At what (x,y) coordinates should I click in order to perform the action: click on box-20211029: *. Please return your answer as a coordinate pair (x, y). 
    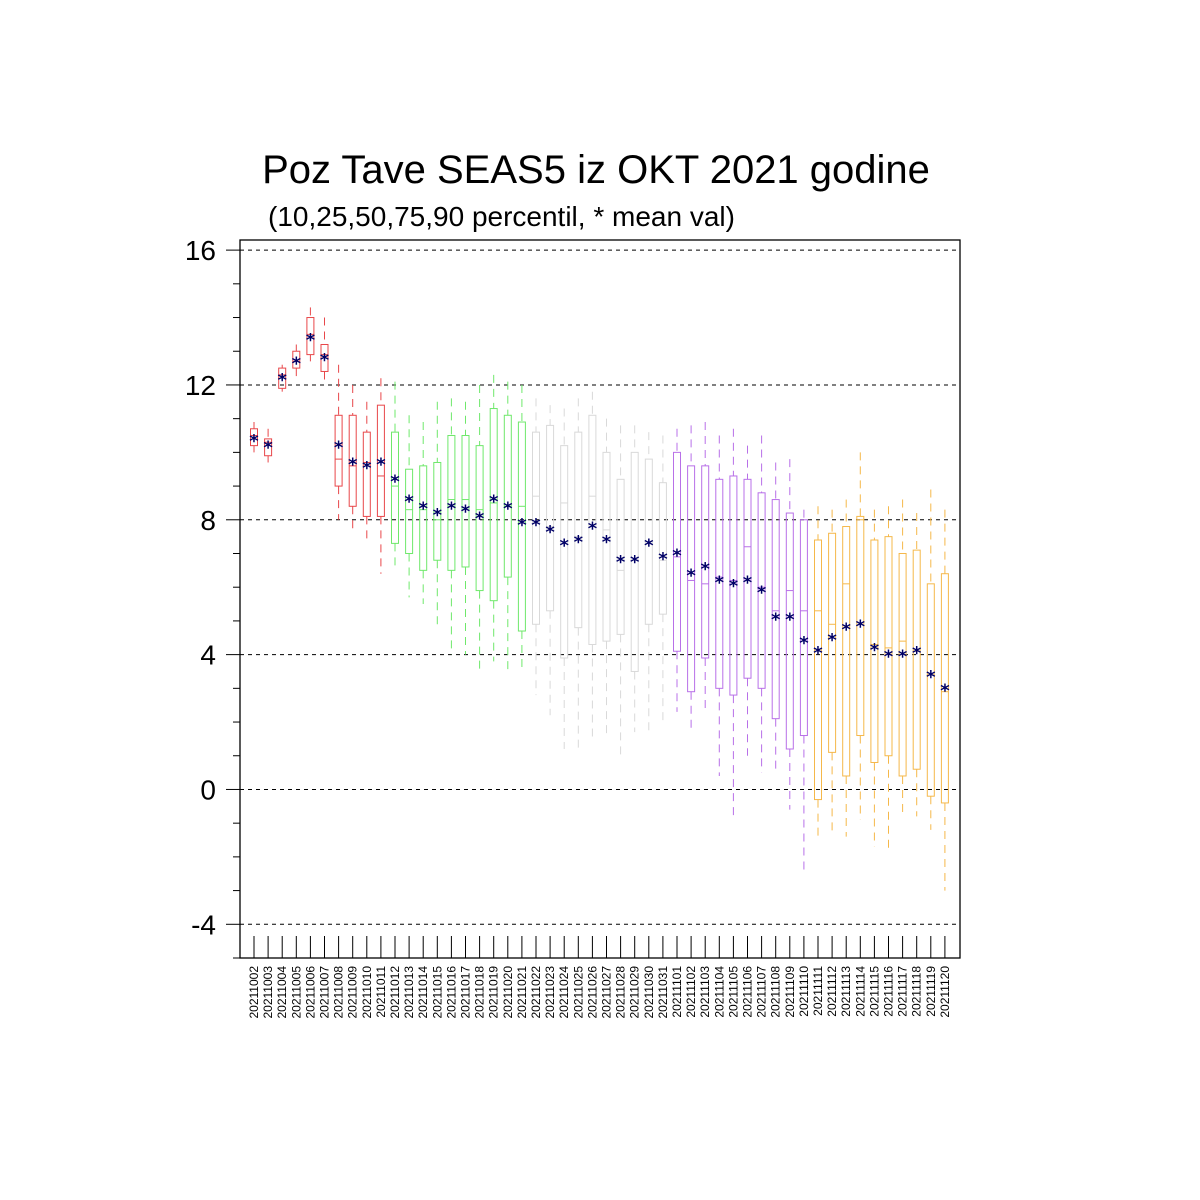
    Looking at the image, I should click on (635, 579).